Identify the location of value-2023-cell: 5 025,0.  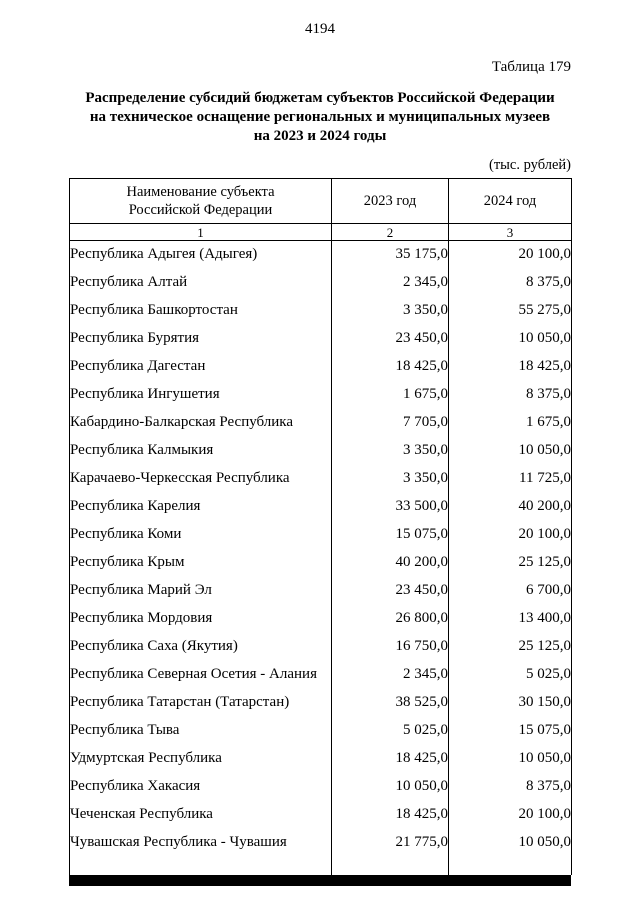
(390, 730).